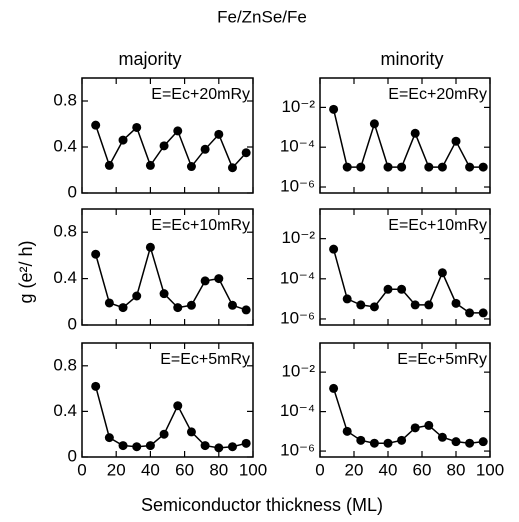 The width and height of the screenshot is (519, 522). I want to click on x-axis-label: Semiconductor thickness (ML), so click(262, 505).